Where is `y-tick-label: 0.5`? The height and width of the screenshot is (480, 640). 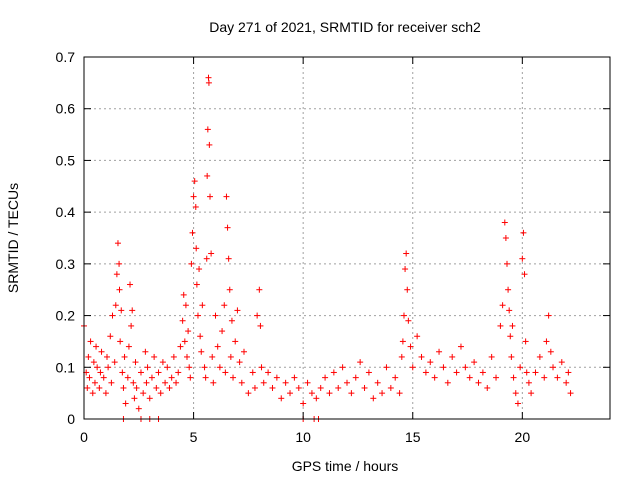
y-tick-label: 0.5 is located at coordinates (66, 160).